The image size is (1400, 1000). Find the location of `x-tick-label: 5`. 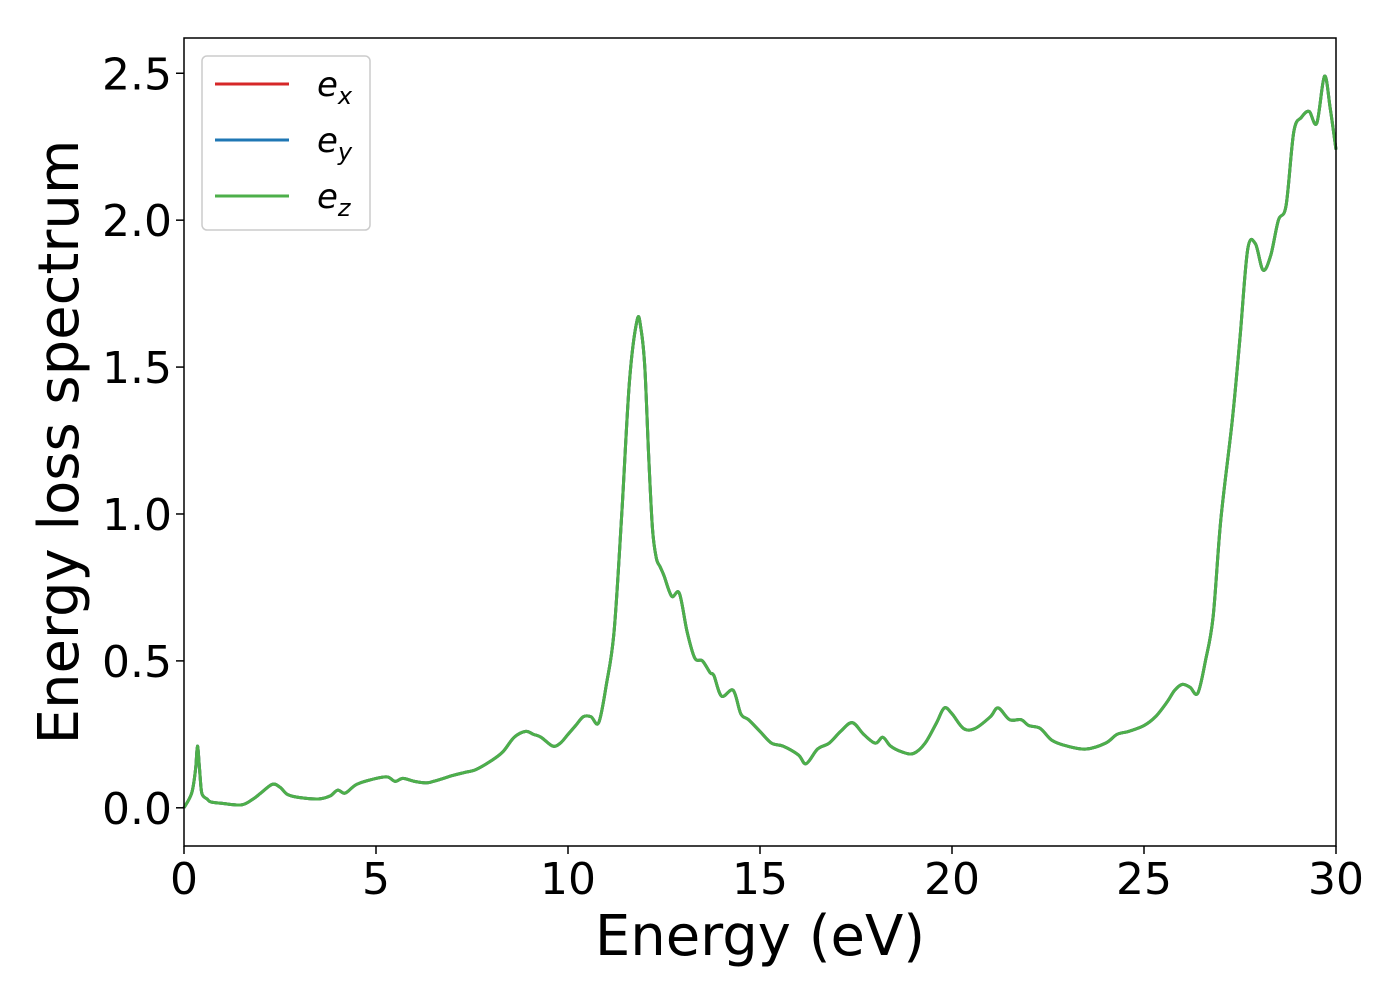

x-tick-label: 5 is located at coordinates (376, 879).